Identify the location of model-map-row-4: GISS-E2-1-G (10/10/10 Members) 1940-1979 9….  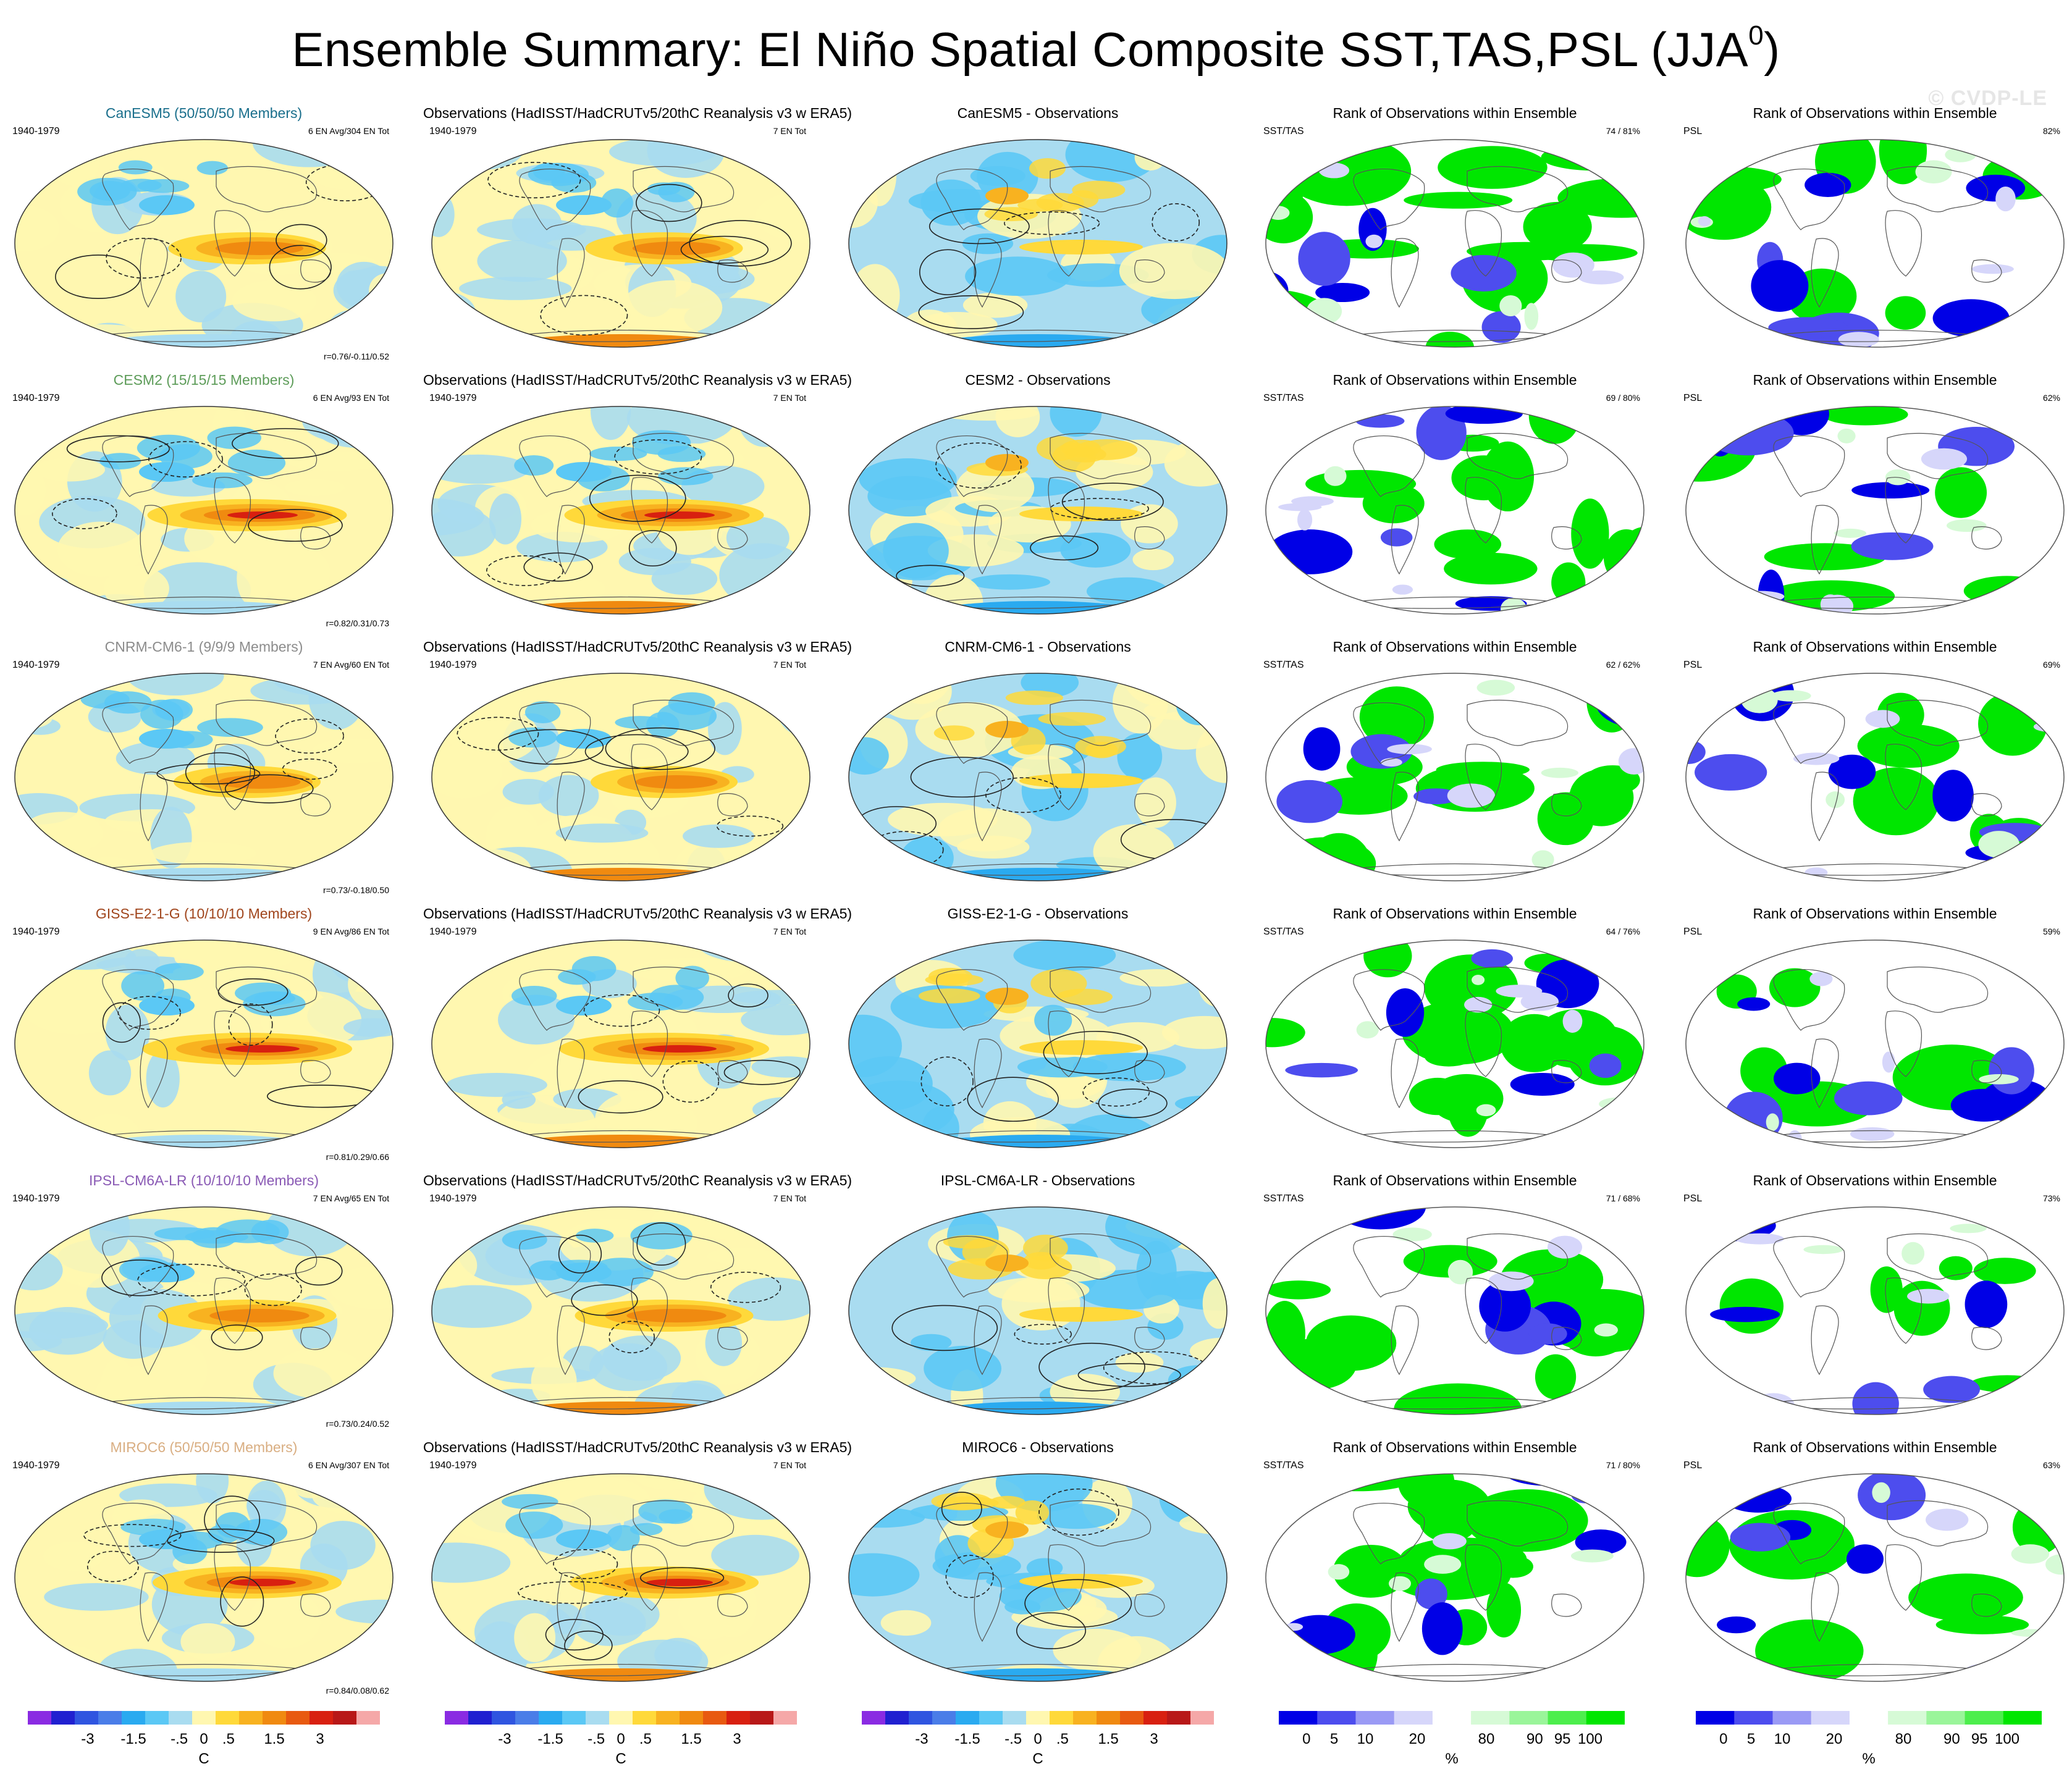
(204, 1035).